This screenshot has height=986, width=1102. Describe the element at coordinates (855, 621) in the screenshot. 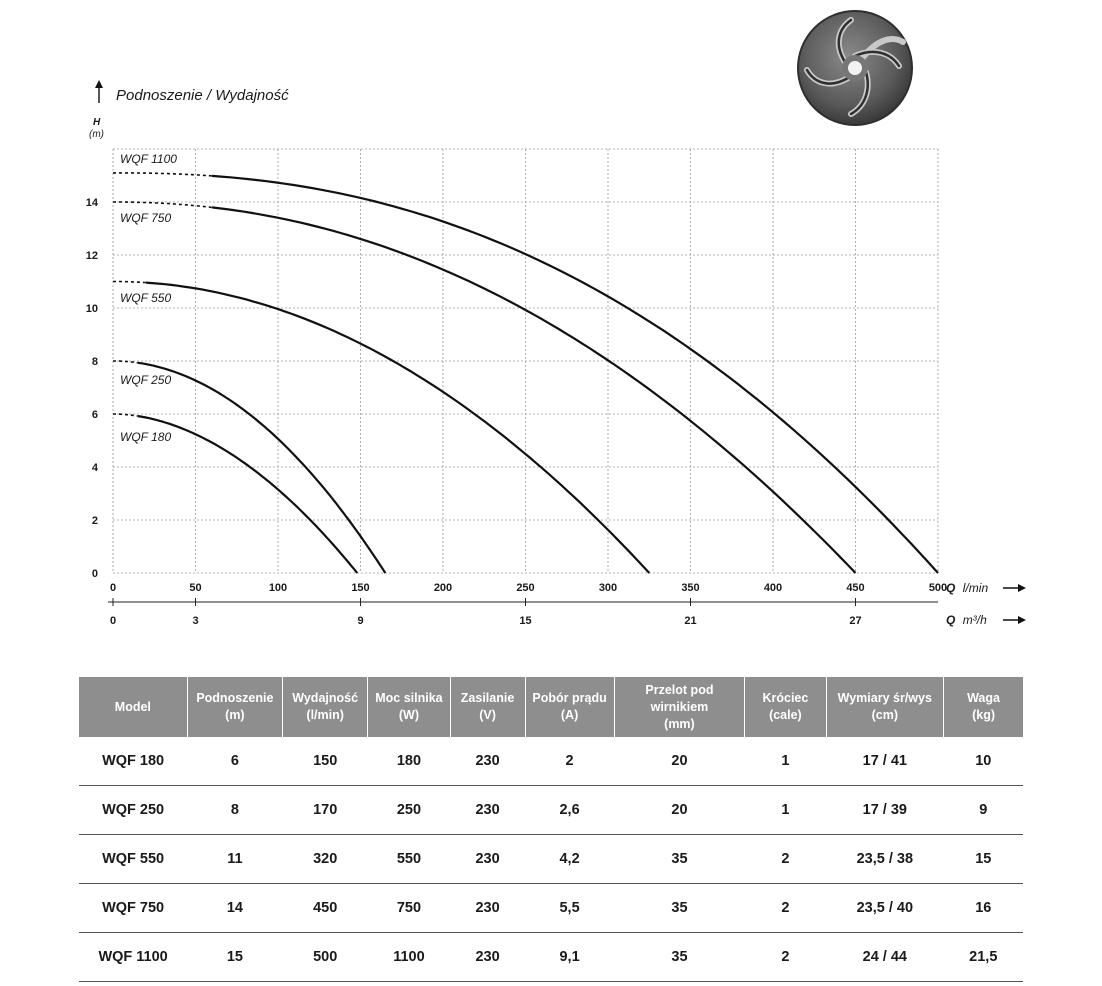

I see `x2-tick-label: 27` at that location.